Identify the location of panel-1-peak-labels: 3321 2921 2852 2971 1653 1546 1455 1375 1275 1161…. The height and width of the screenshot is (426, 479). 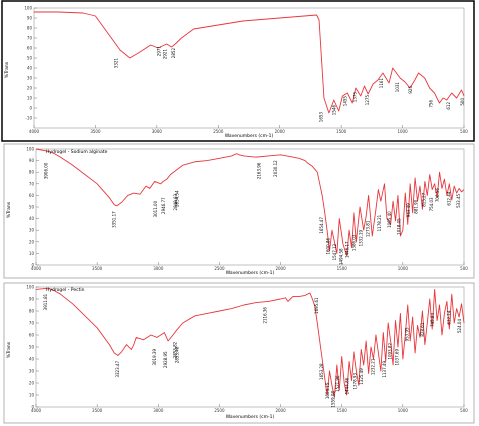
(289, 84).